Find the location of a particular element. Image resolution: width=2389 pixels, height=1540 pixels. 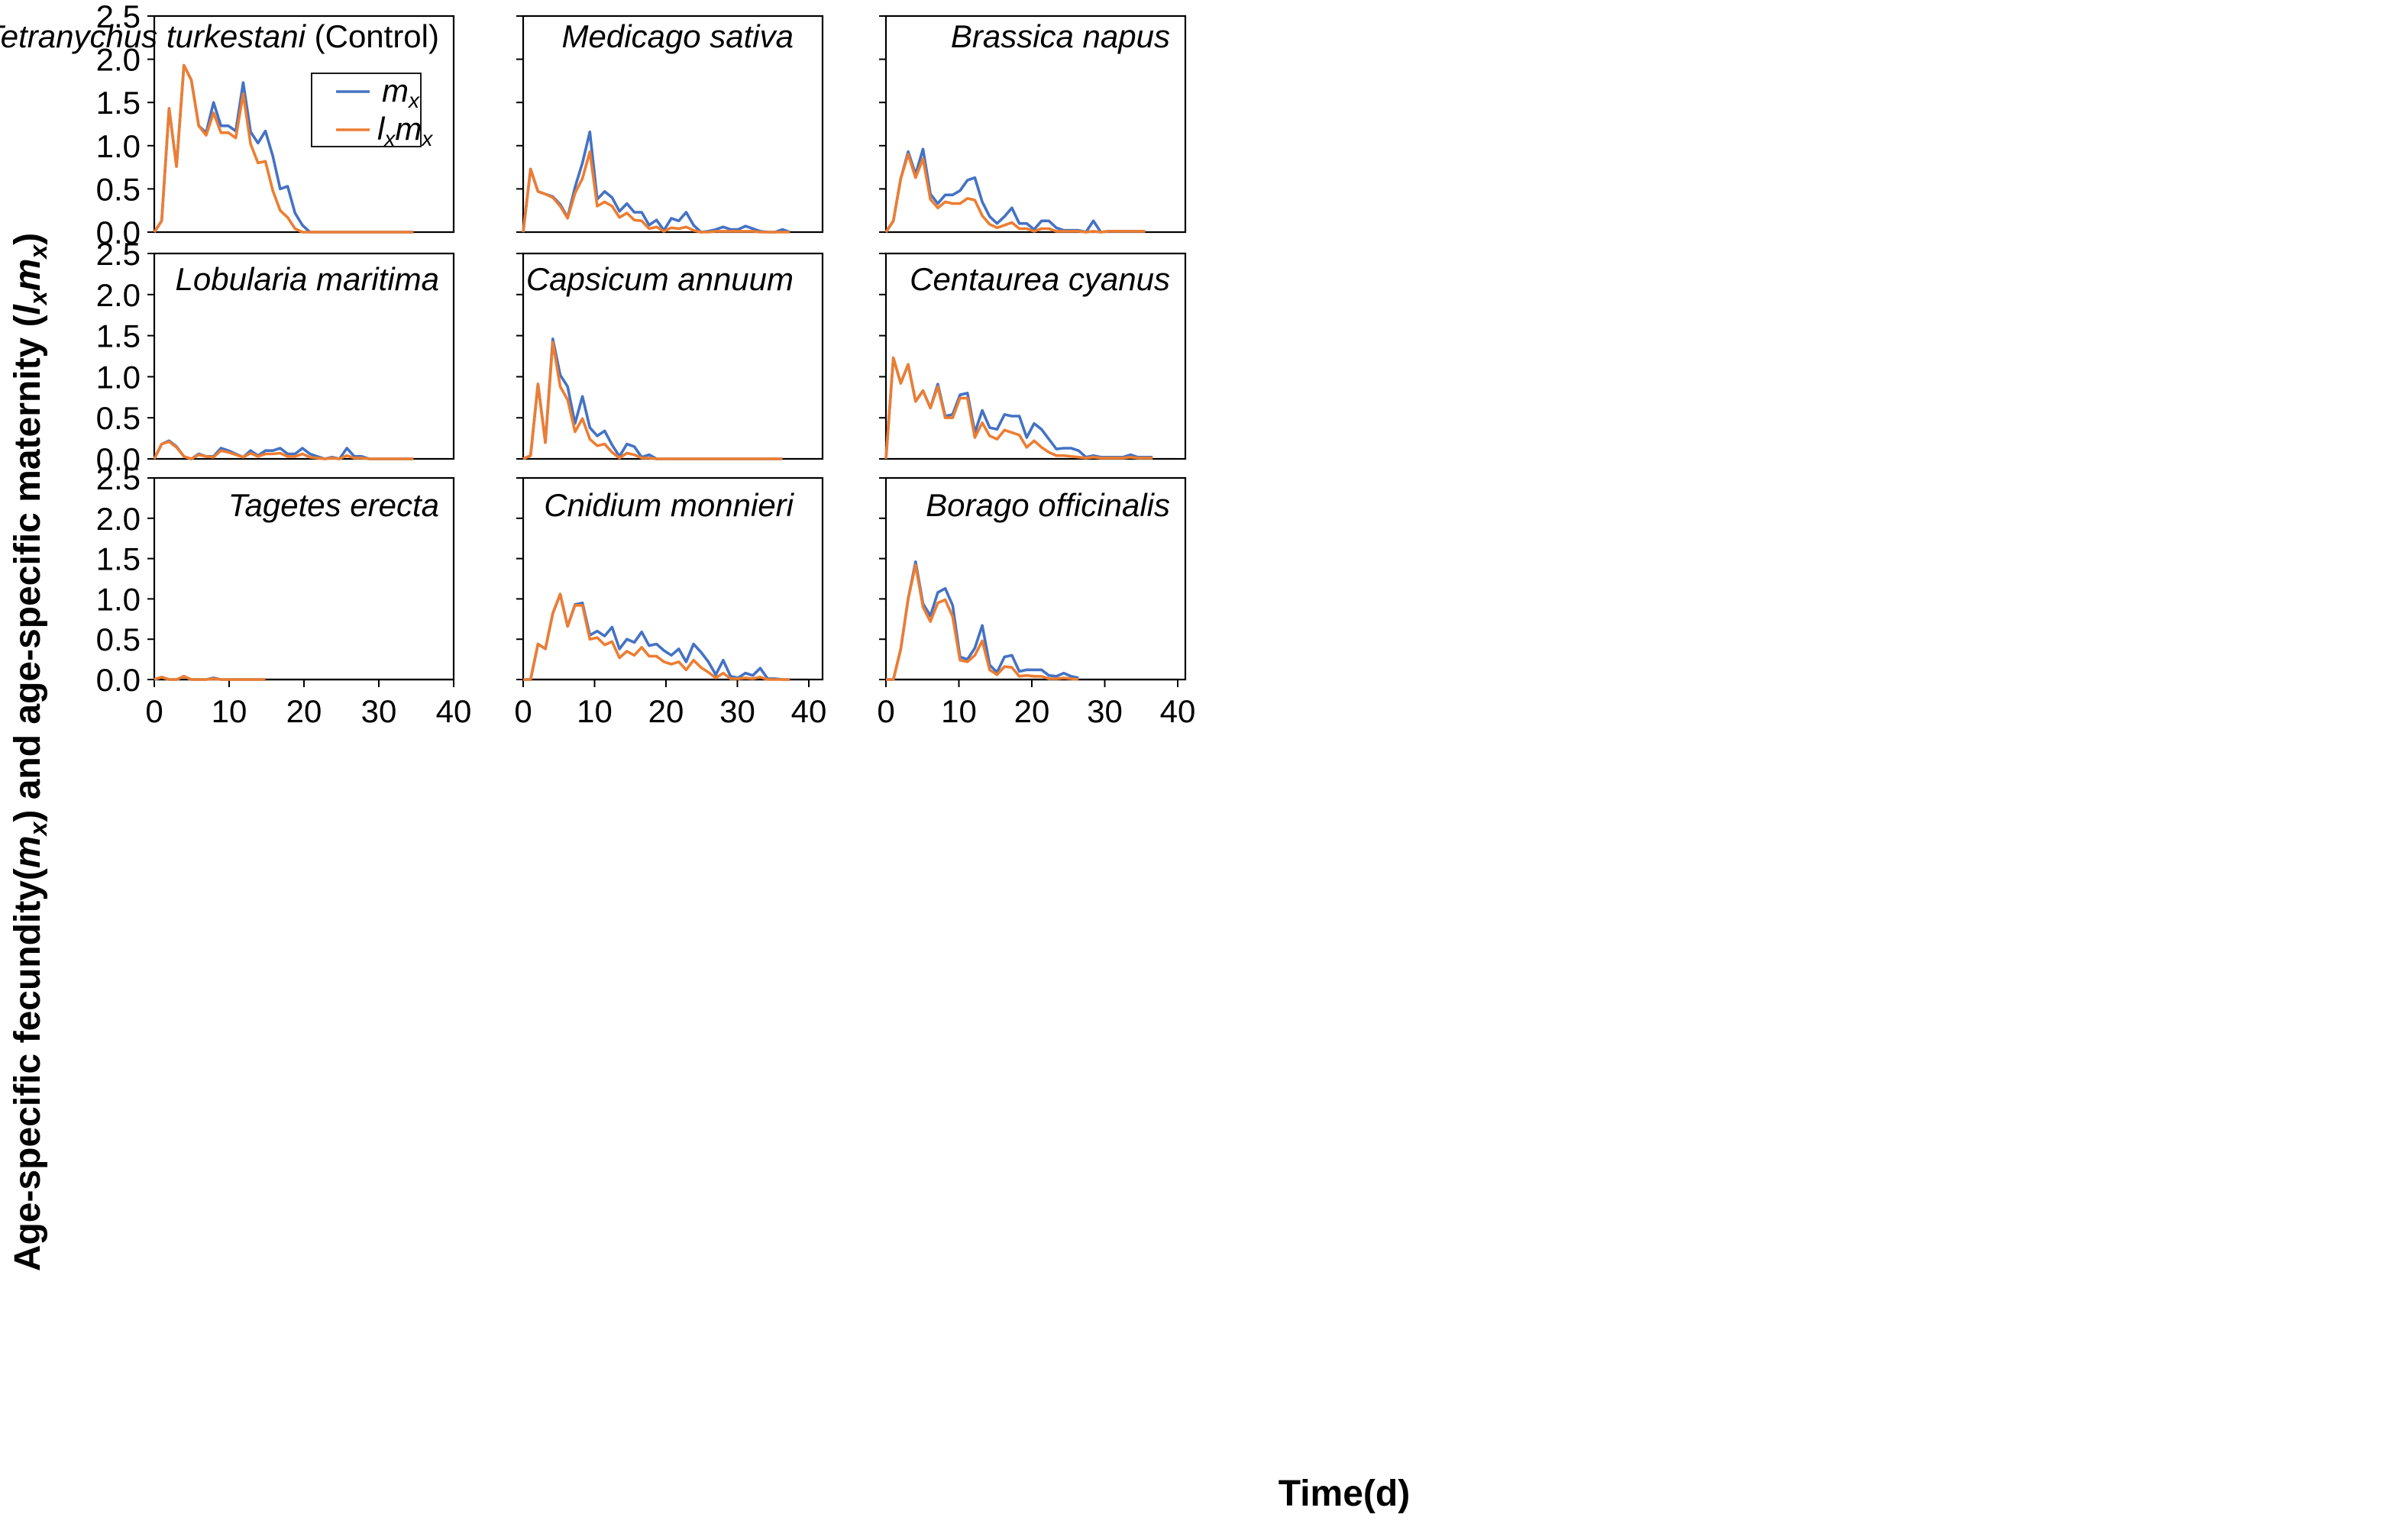

panel-title: Cnidium monnieri is located at coordinates (669, 505).